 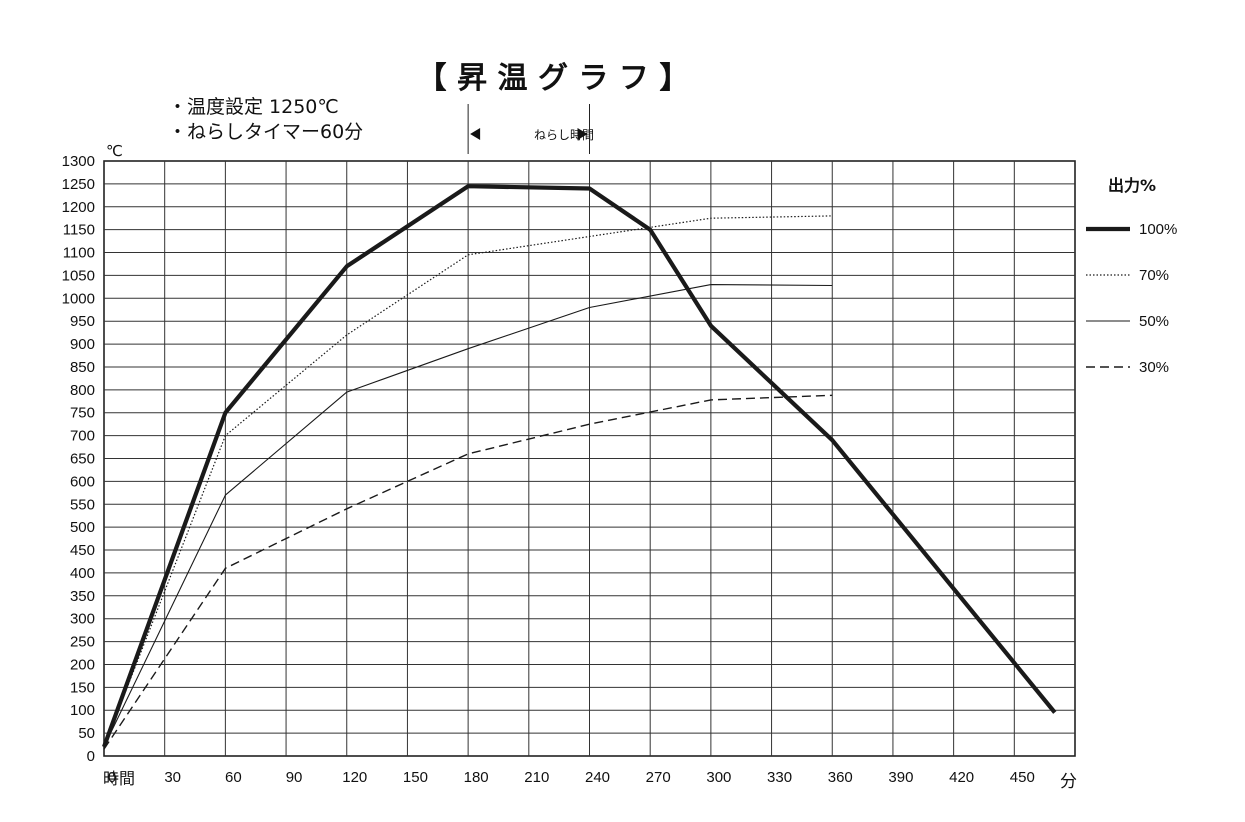 I want to click on x-tick-label: 180, so click(x=476, y=777).